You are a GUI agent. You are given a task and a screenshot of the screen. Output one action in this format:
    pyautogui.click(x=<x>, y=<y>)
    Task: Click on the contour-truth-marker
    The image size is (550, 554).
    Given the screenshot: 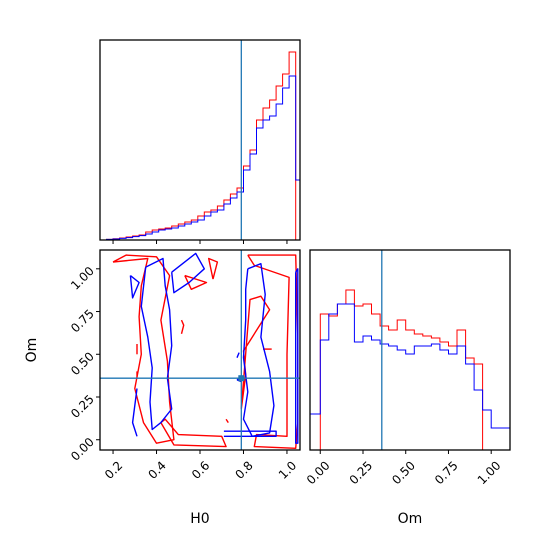 What is the action you would take?
    pyautogui.click(x=241, y=378)
    